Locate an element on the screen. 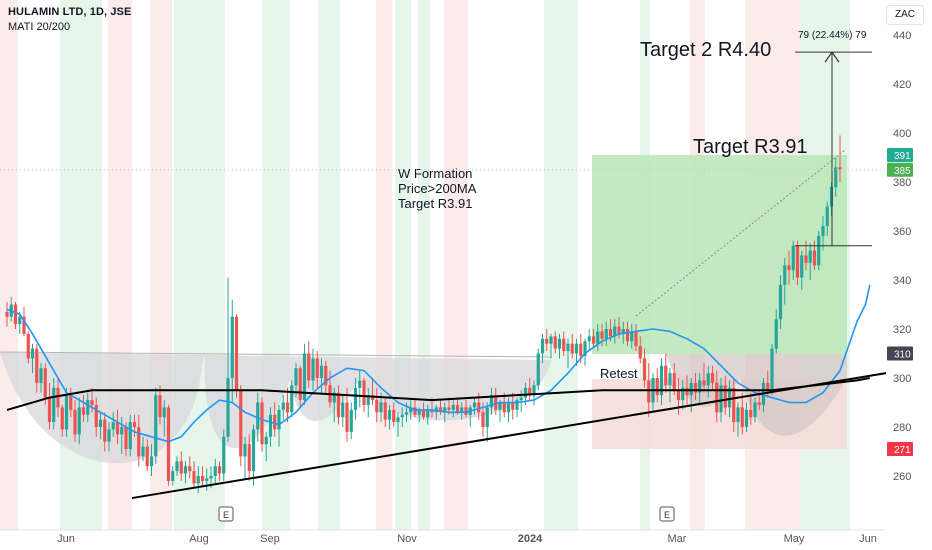 The width and height of the screenshot is (932, 550). ma200-line is located at coordinates (438, 394).